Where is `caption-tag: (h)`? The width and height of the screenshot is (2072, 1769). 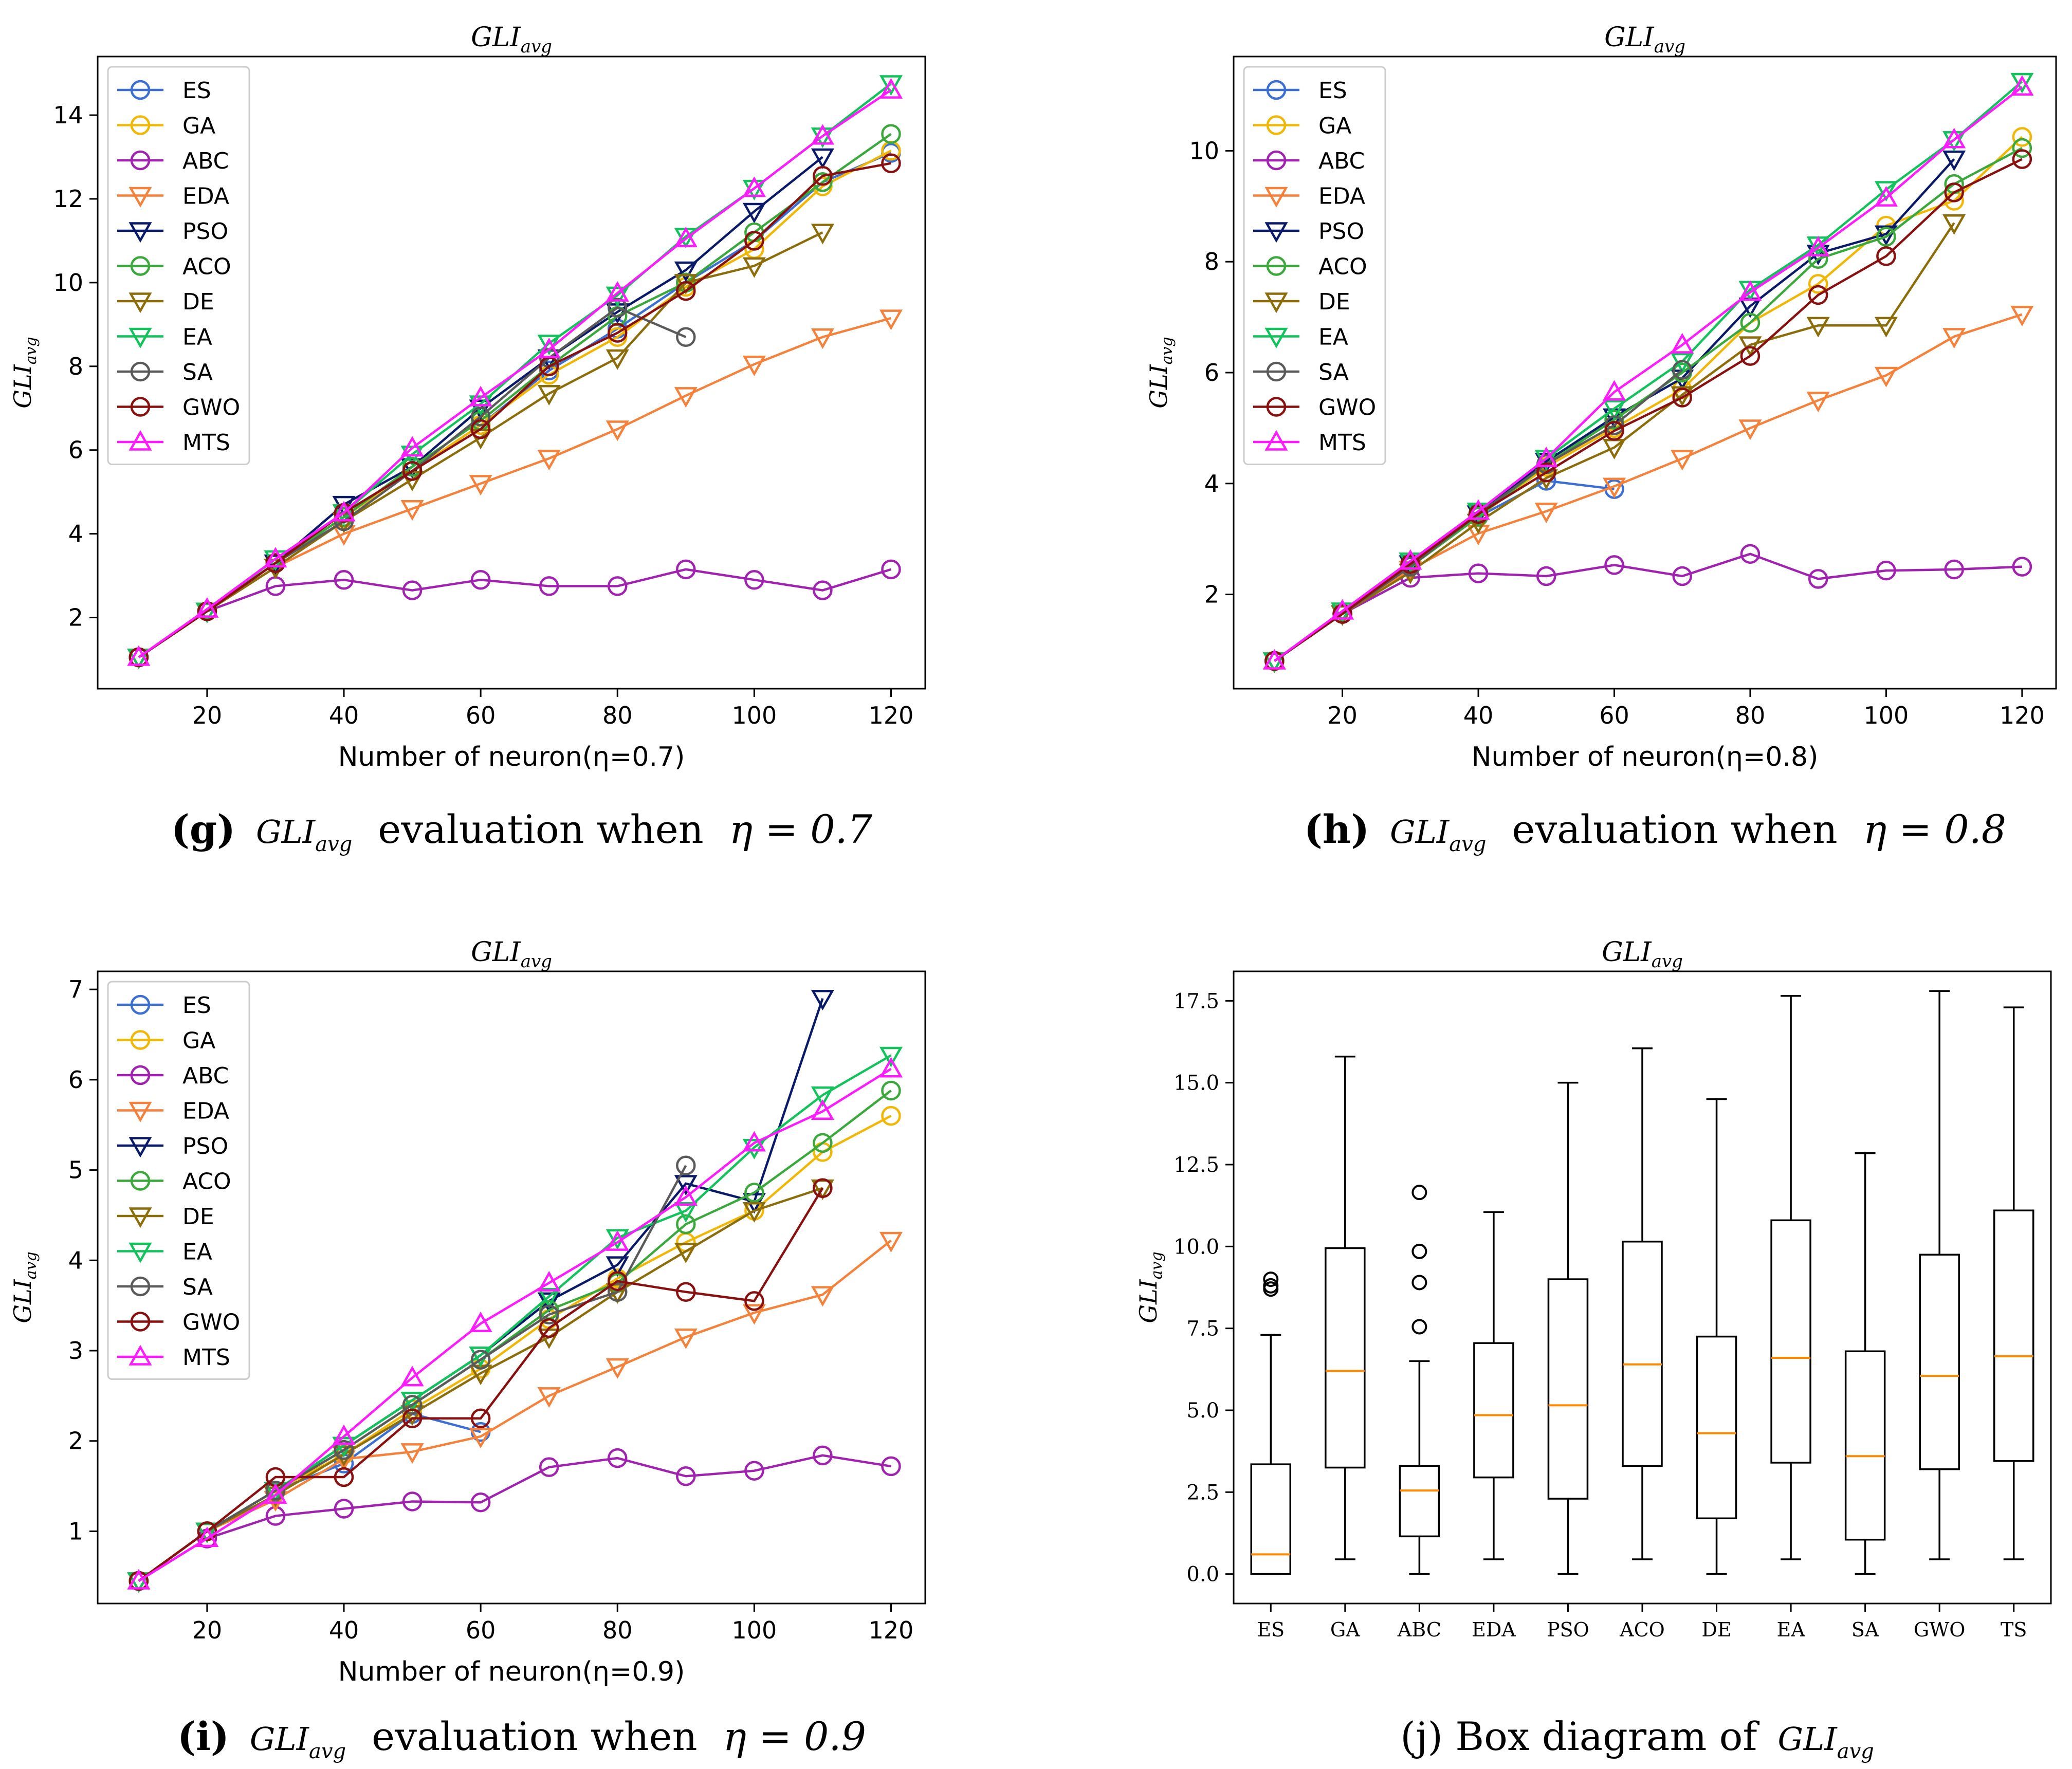 caption-tag: (h) is located at coordinates (1337, 829).